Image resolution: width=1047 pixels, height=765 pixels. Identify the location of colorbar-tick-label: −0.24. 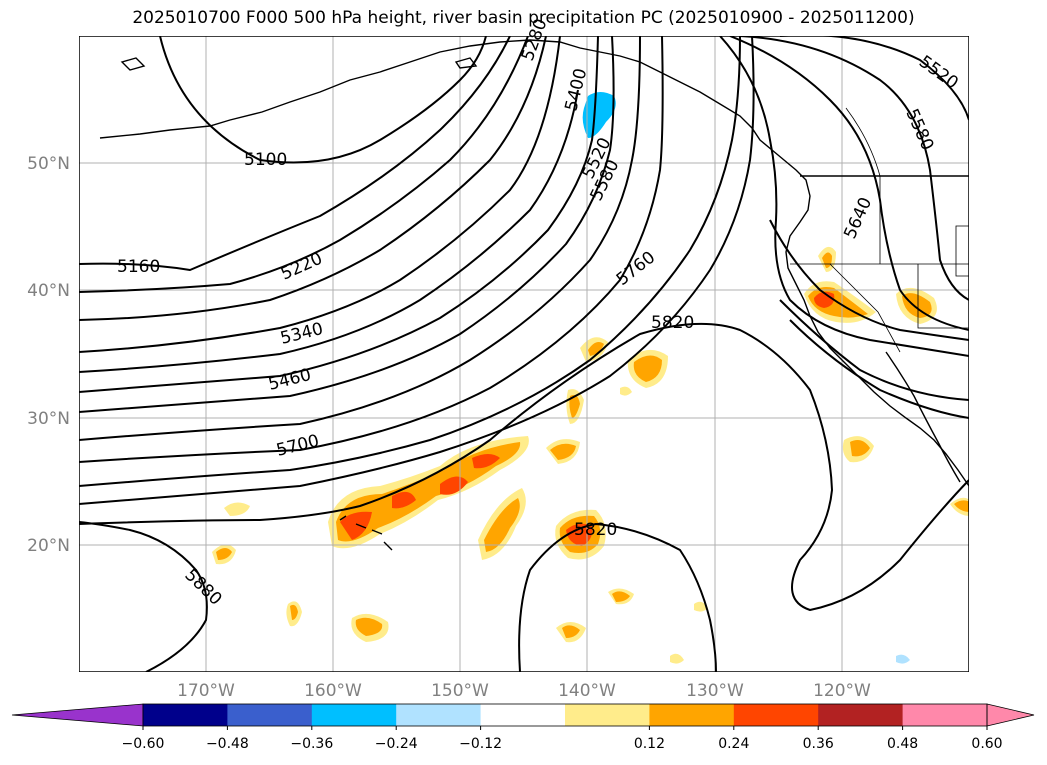
(396, 744).